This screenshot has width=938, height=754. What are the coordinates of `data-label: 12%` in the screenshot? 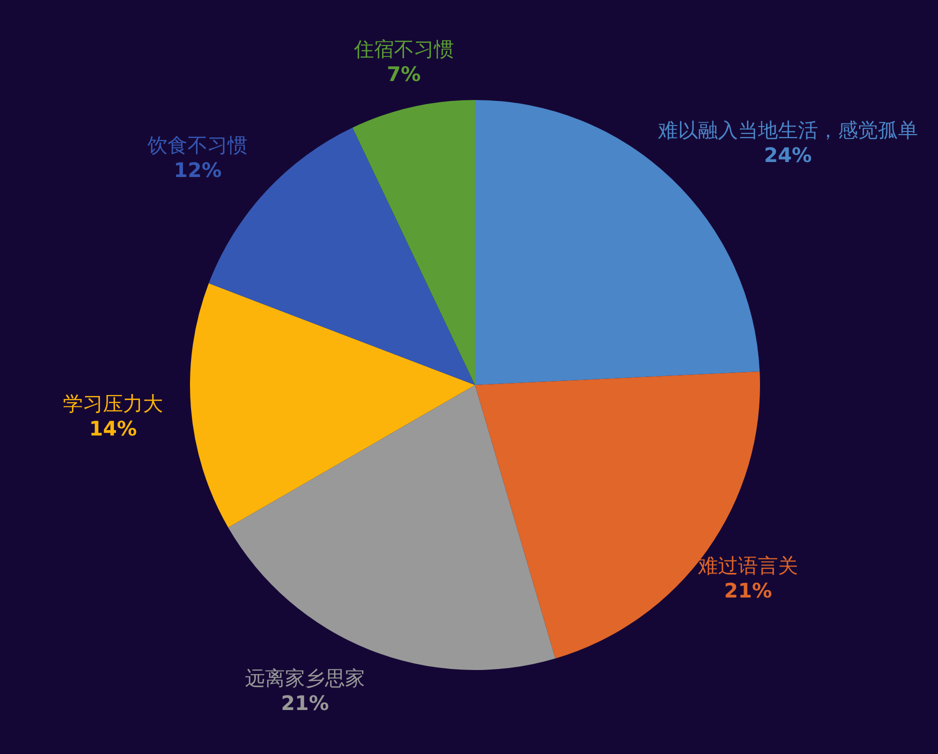 It's located at (198, 170).